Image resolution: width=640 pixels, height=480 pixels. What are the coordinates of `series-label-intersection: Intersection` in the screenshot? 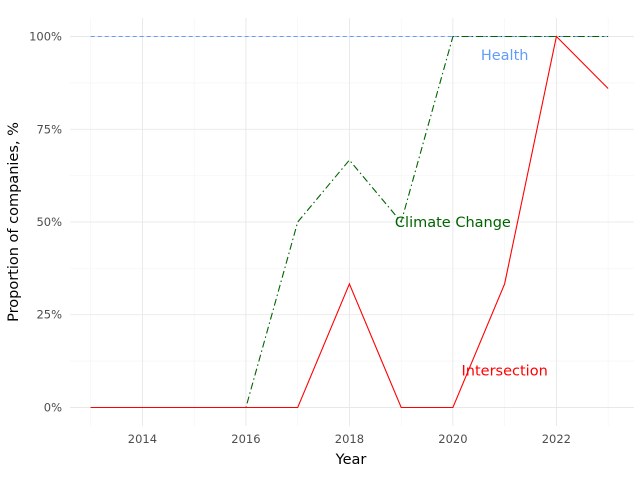 It's located at (505, 371).